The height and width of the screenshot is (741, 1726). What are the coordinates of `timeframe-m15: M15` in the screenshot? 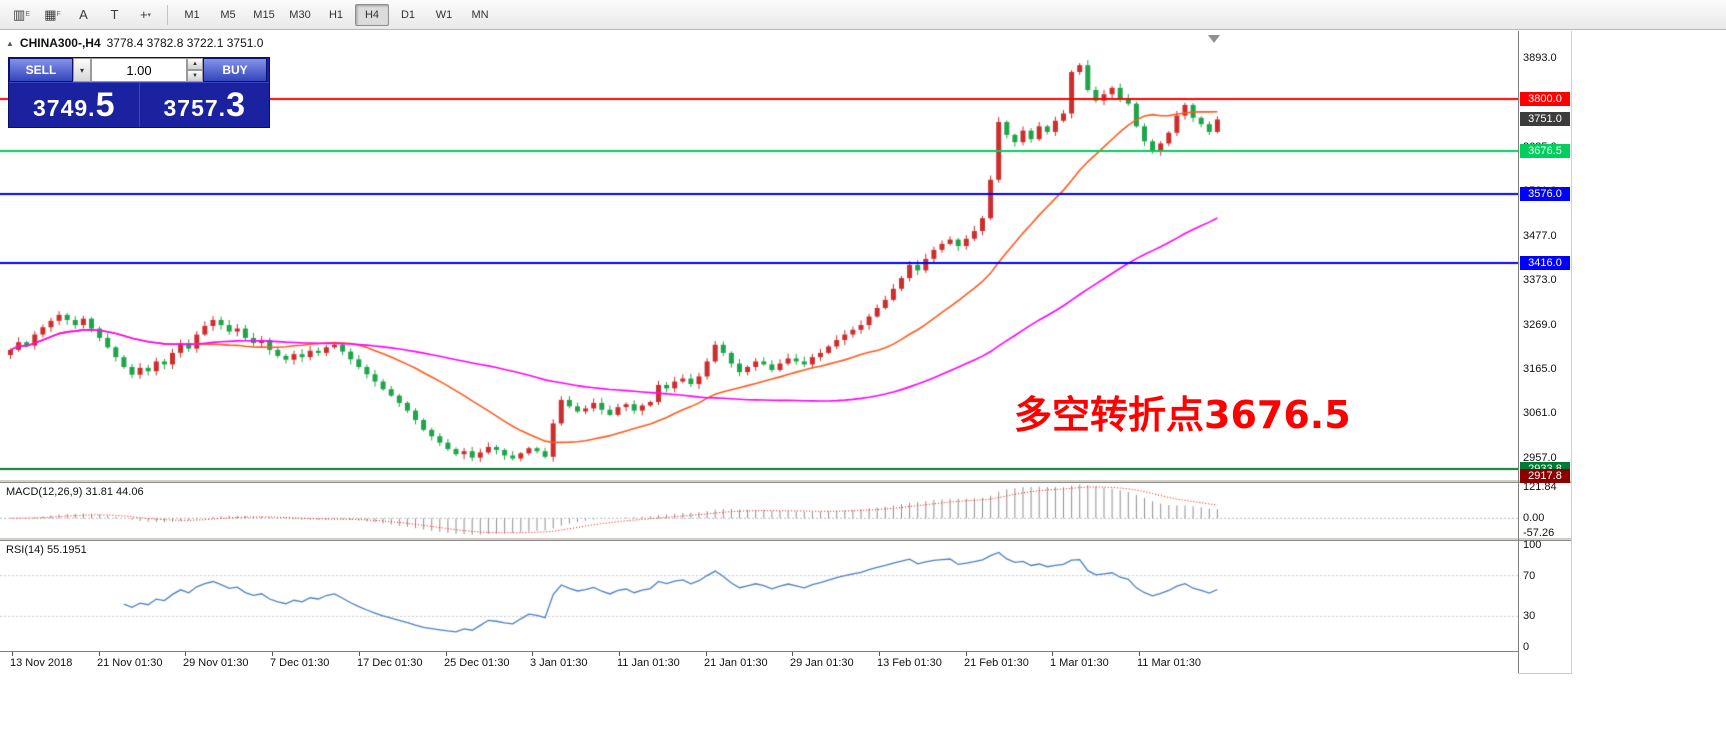 It's located at (264, 14).